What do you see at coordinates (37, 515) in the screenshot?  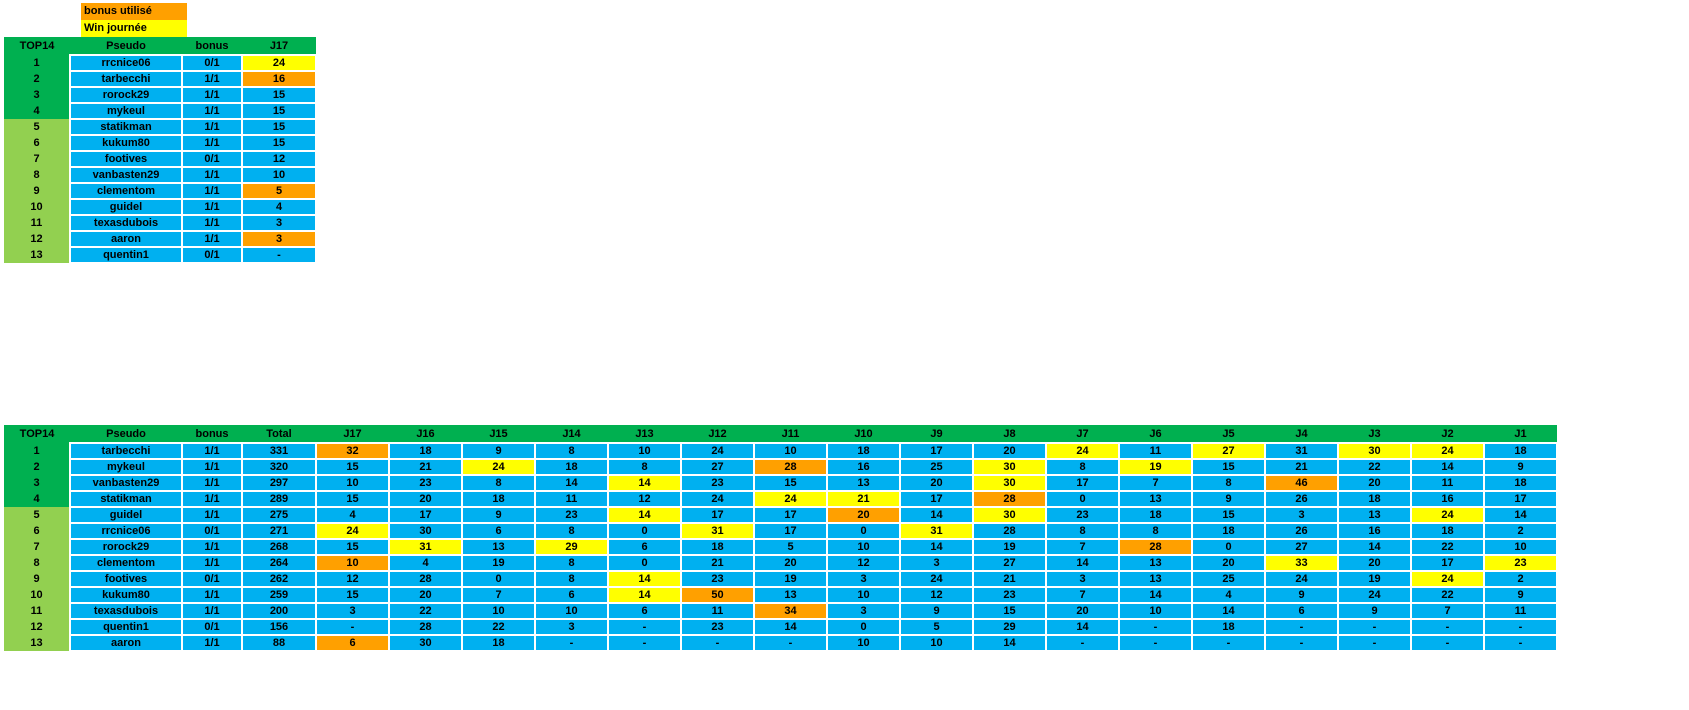 I see `rank-cell: 5` at bounding box center [37, 515].